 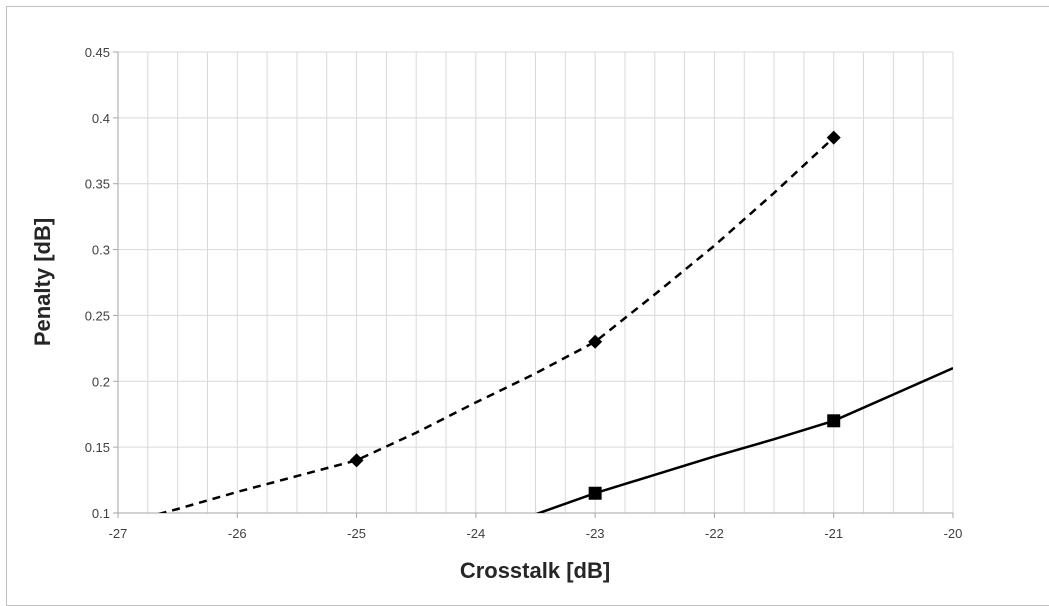 I want to click on x-tick-labels: -27 -26 -25 -24 -23 -22 -21 -20, so click(x=536, y=533).